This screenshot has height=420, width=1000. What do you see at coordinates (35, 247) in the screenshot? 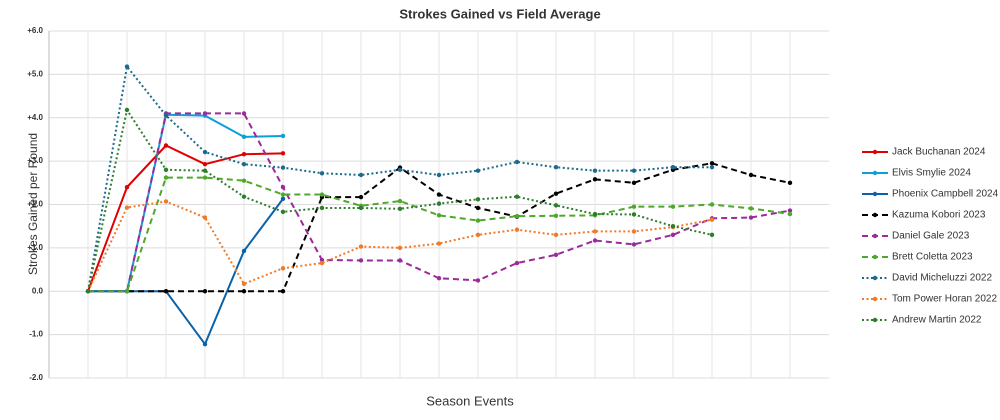
I see `y-tick-label: +1.0` at bounding box center [35, 247].